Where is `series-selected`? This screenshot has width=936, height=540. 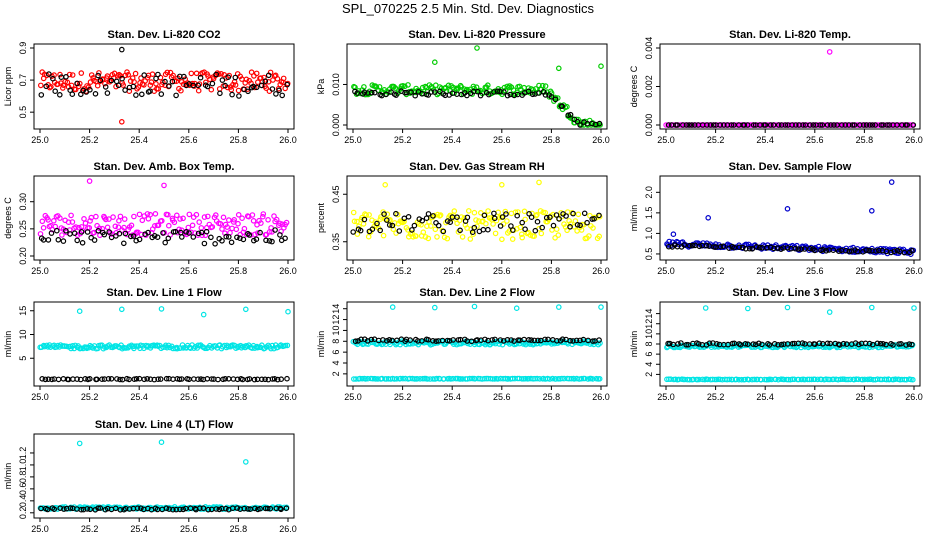
series-selected is located at coordinates (476, 223).